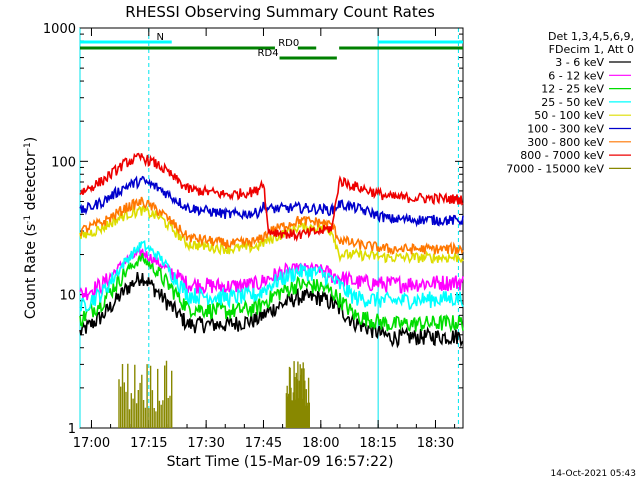 This screenshot has height=480, width=640. What do you see at coordinates (28, 146) in the screenshot?
I see `y-axis-label-sup2: -1` at bounding box center [28, 146].